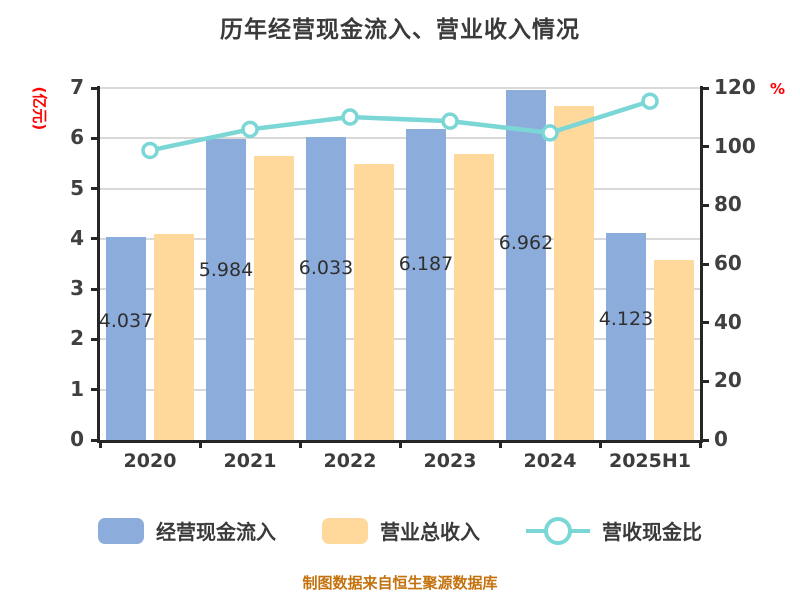 The width and height of the screenshot is (800, 600). What do you see at coordinates (450, 461) in the screenshot?
I see `x-axis-label-2023: 2023` at bounding box center [450, 461].